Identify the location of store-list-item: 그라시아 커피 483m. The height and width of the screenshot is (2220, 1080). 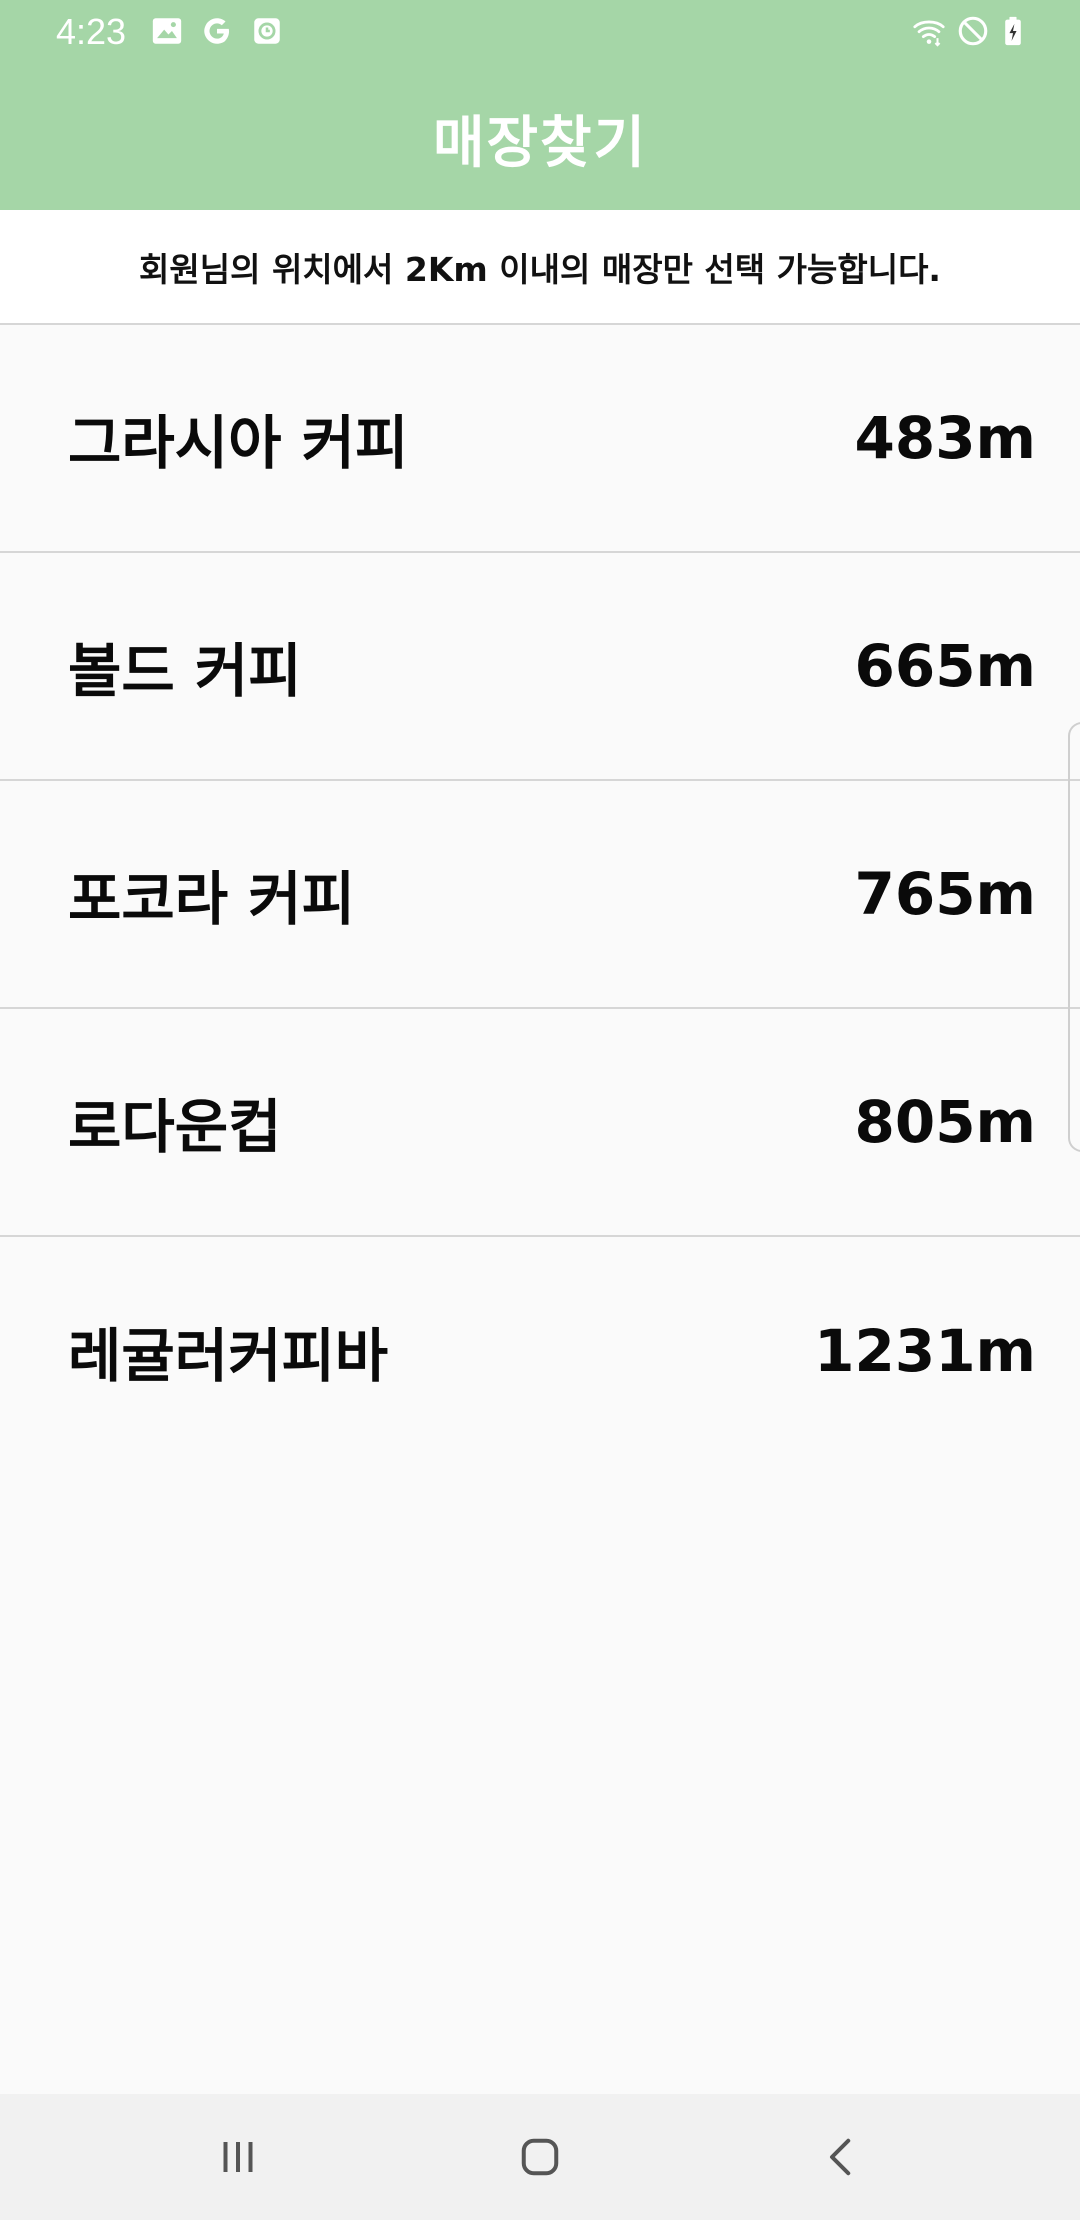
(540, 439).